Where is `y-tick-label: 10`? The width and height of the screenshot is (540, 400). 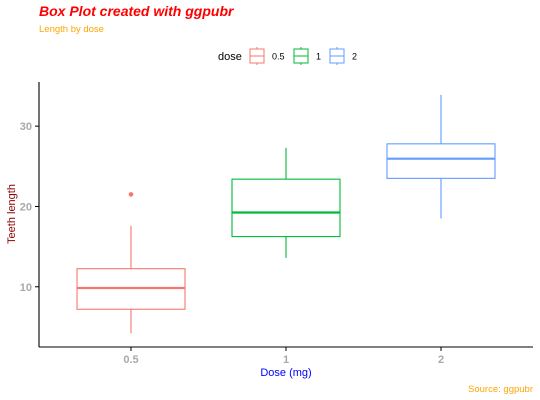 y-tick-label: 10 is located at coordinates (26, 288).